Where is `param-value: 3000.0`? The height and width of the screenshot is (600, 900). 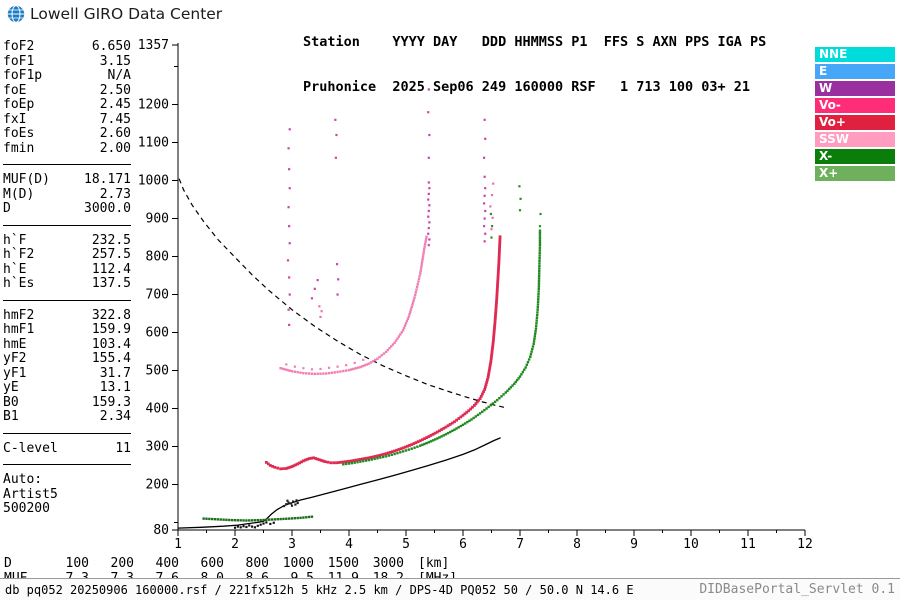
param-value: 3000.0 is located at coordinates (107, 208).